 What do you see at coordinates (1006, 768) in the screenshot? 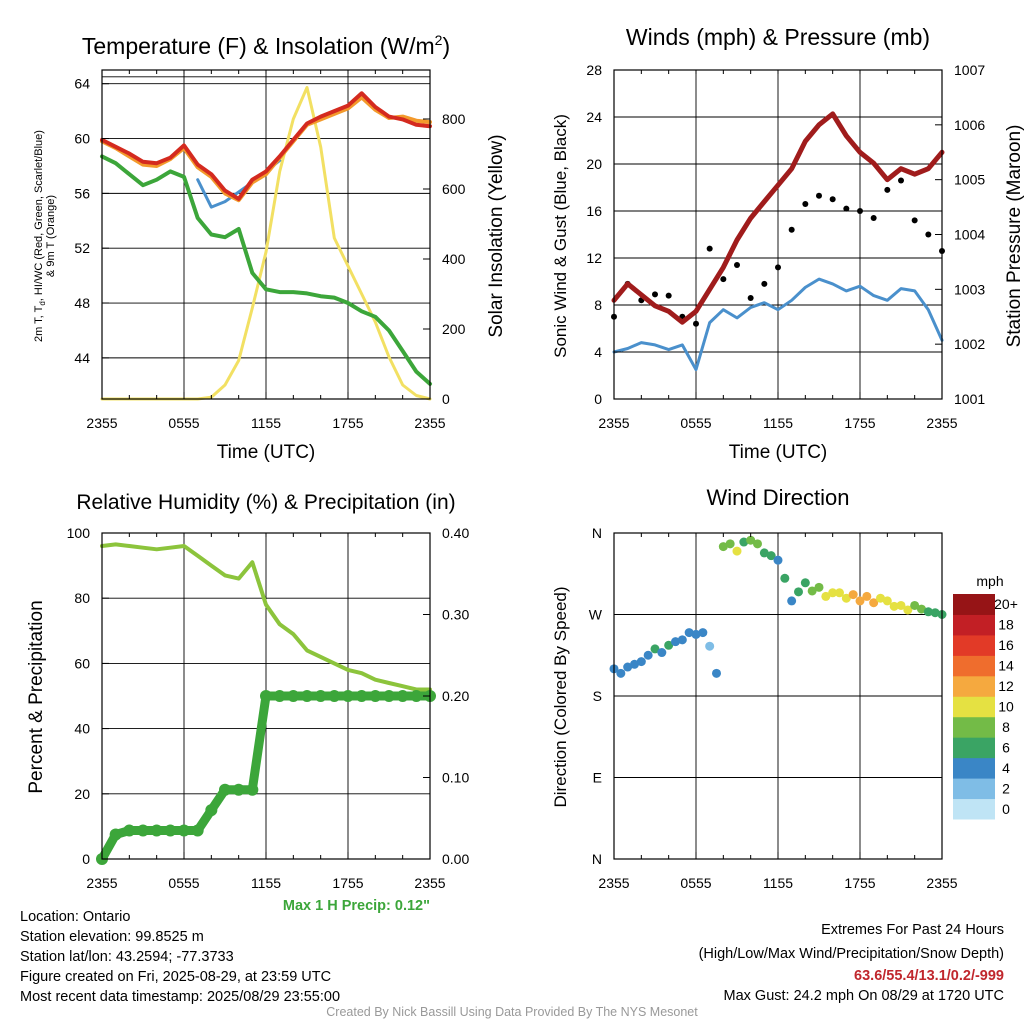
I see `colorbar-label: 4` at bounding box center [1006, 768].